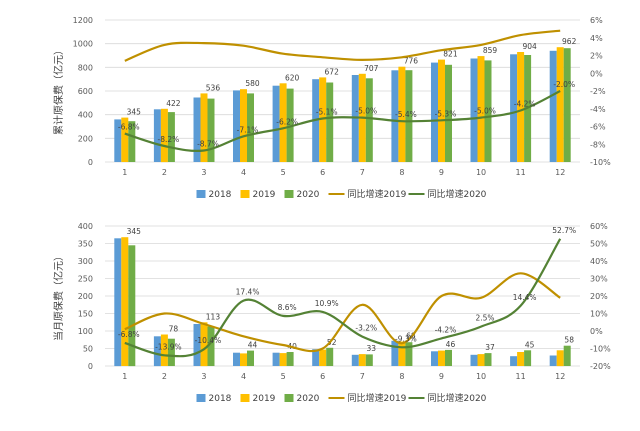 The image size is (640, 431). Describe the element at coordinates (248, 292) in the screenshot. I see `growth-value-label: 17.4%` at that location.